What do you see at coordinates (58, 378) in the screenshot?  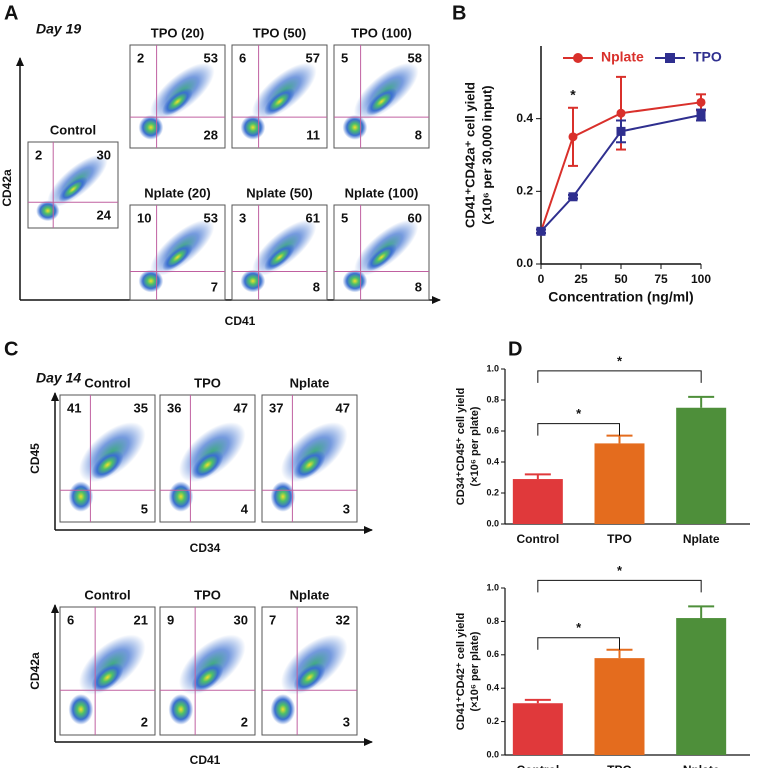 I see `day-label: Day 14` at bounding box center [58, 378].